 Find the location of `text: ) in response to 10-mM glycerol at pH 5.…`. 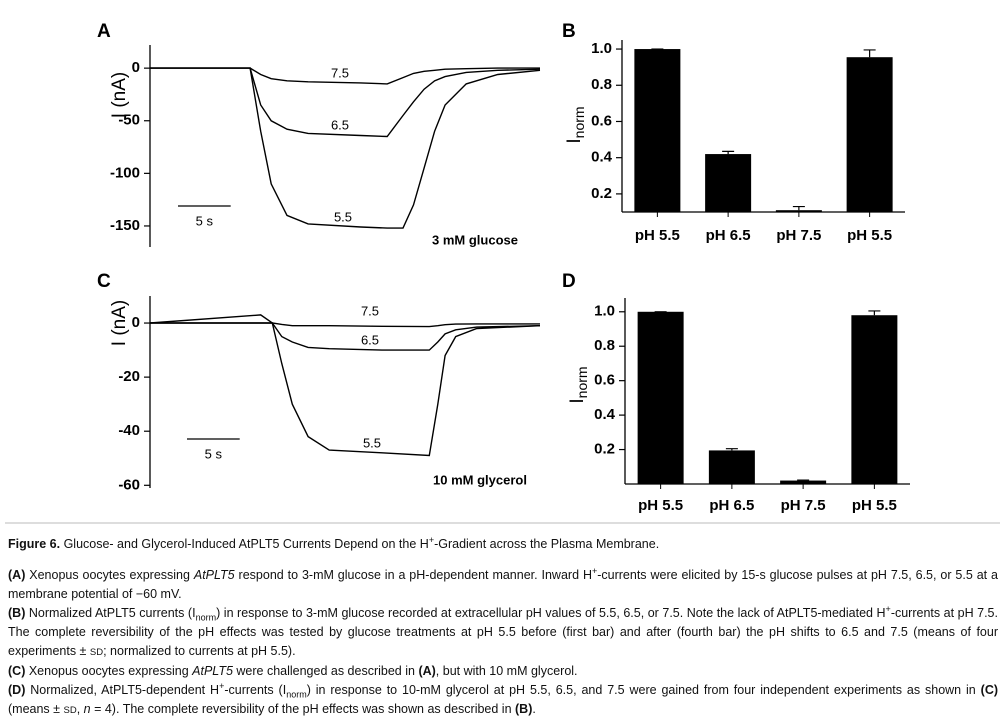

text: ) in response to 10-mM glycerol at pH 5.… is located at coordinates (643, 690).